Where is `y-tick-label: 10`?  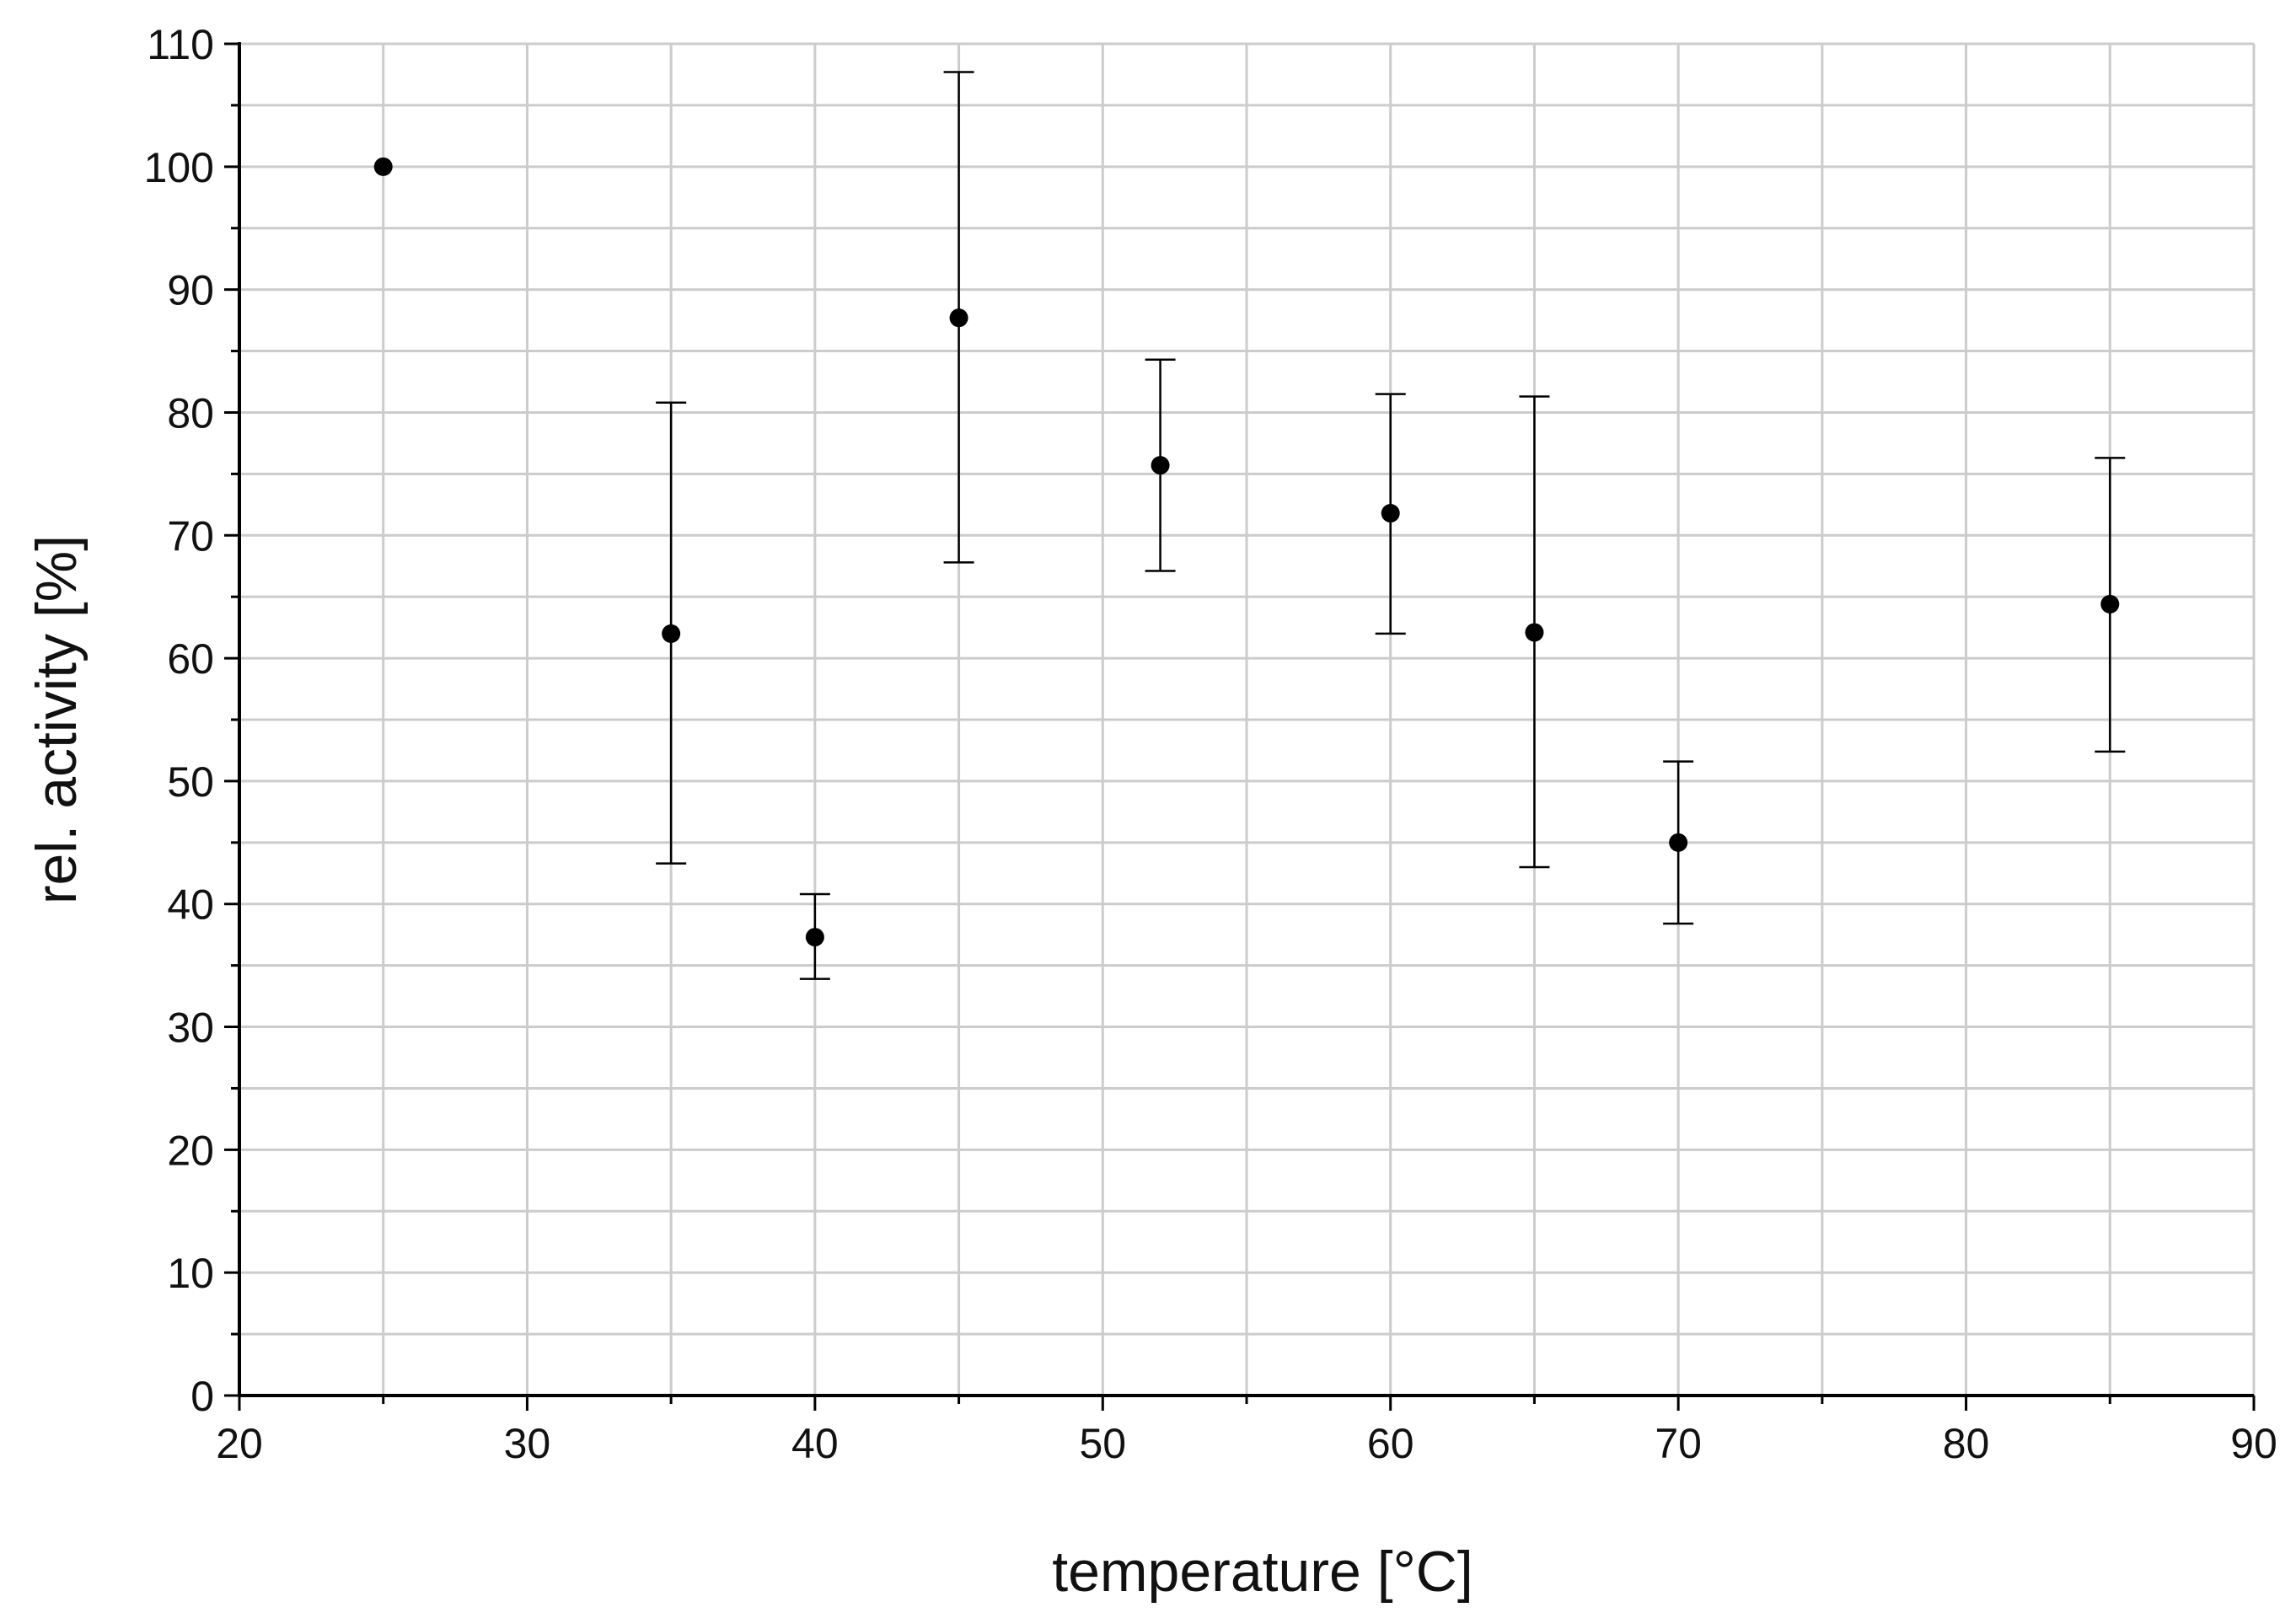 y-tick-label: 10 is located at coordinates (190, 1273).